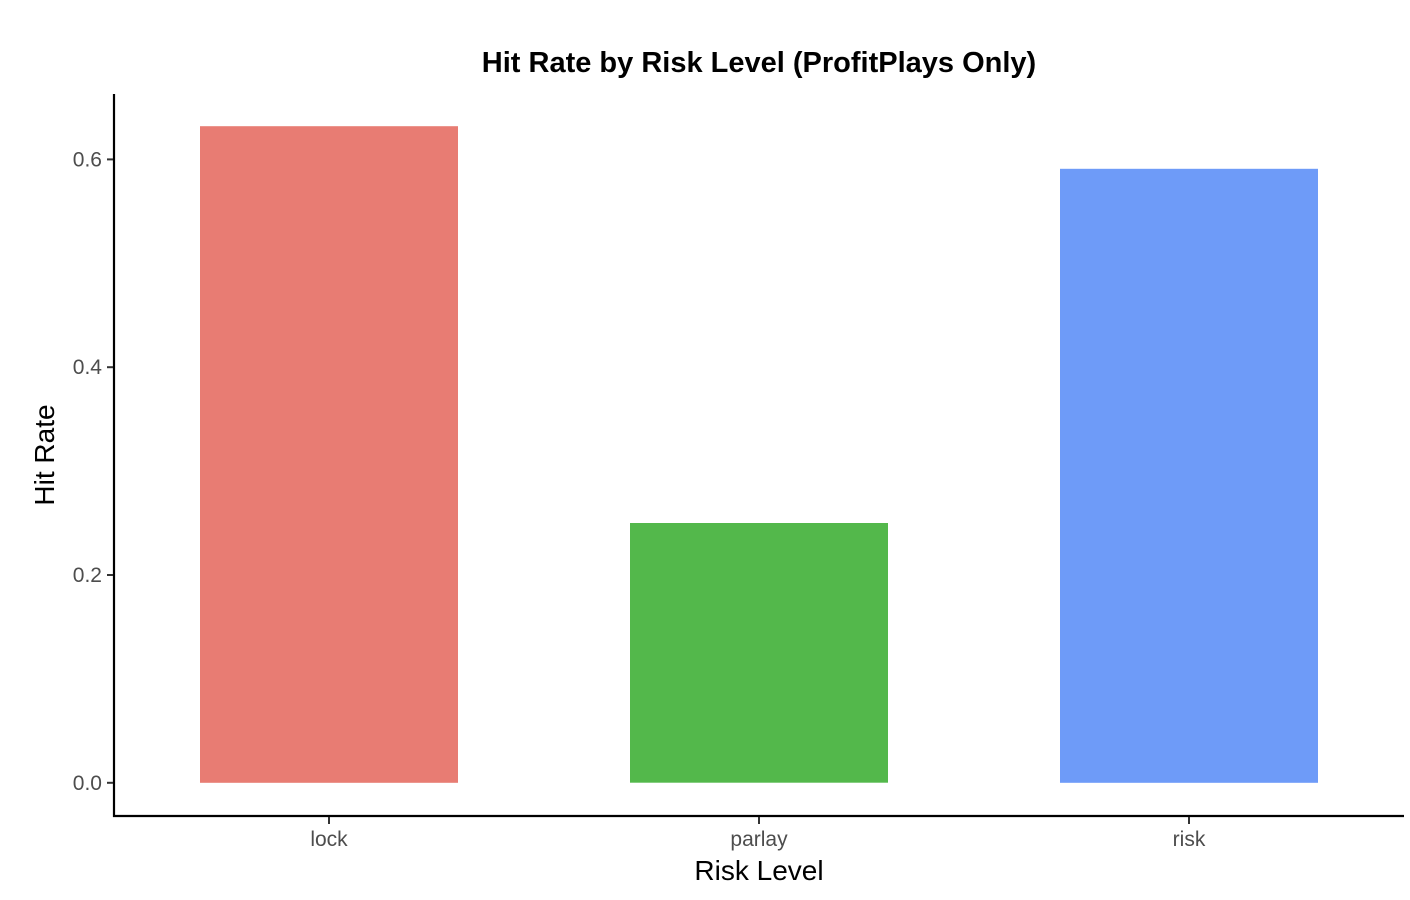  I want to click on x-axis-label: Risk Level, so click(758, 870).